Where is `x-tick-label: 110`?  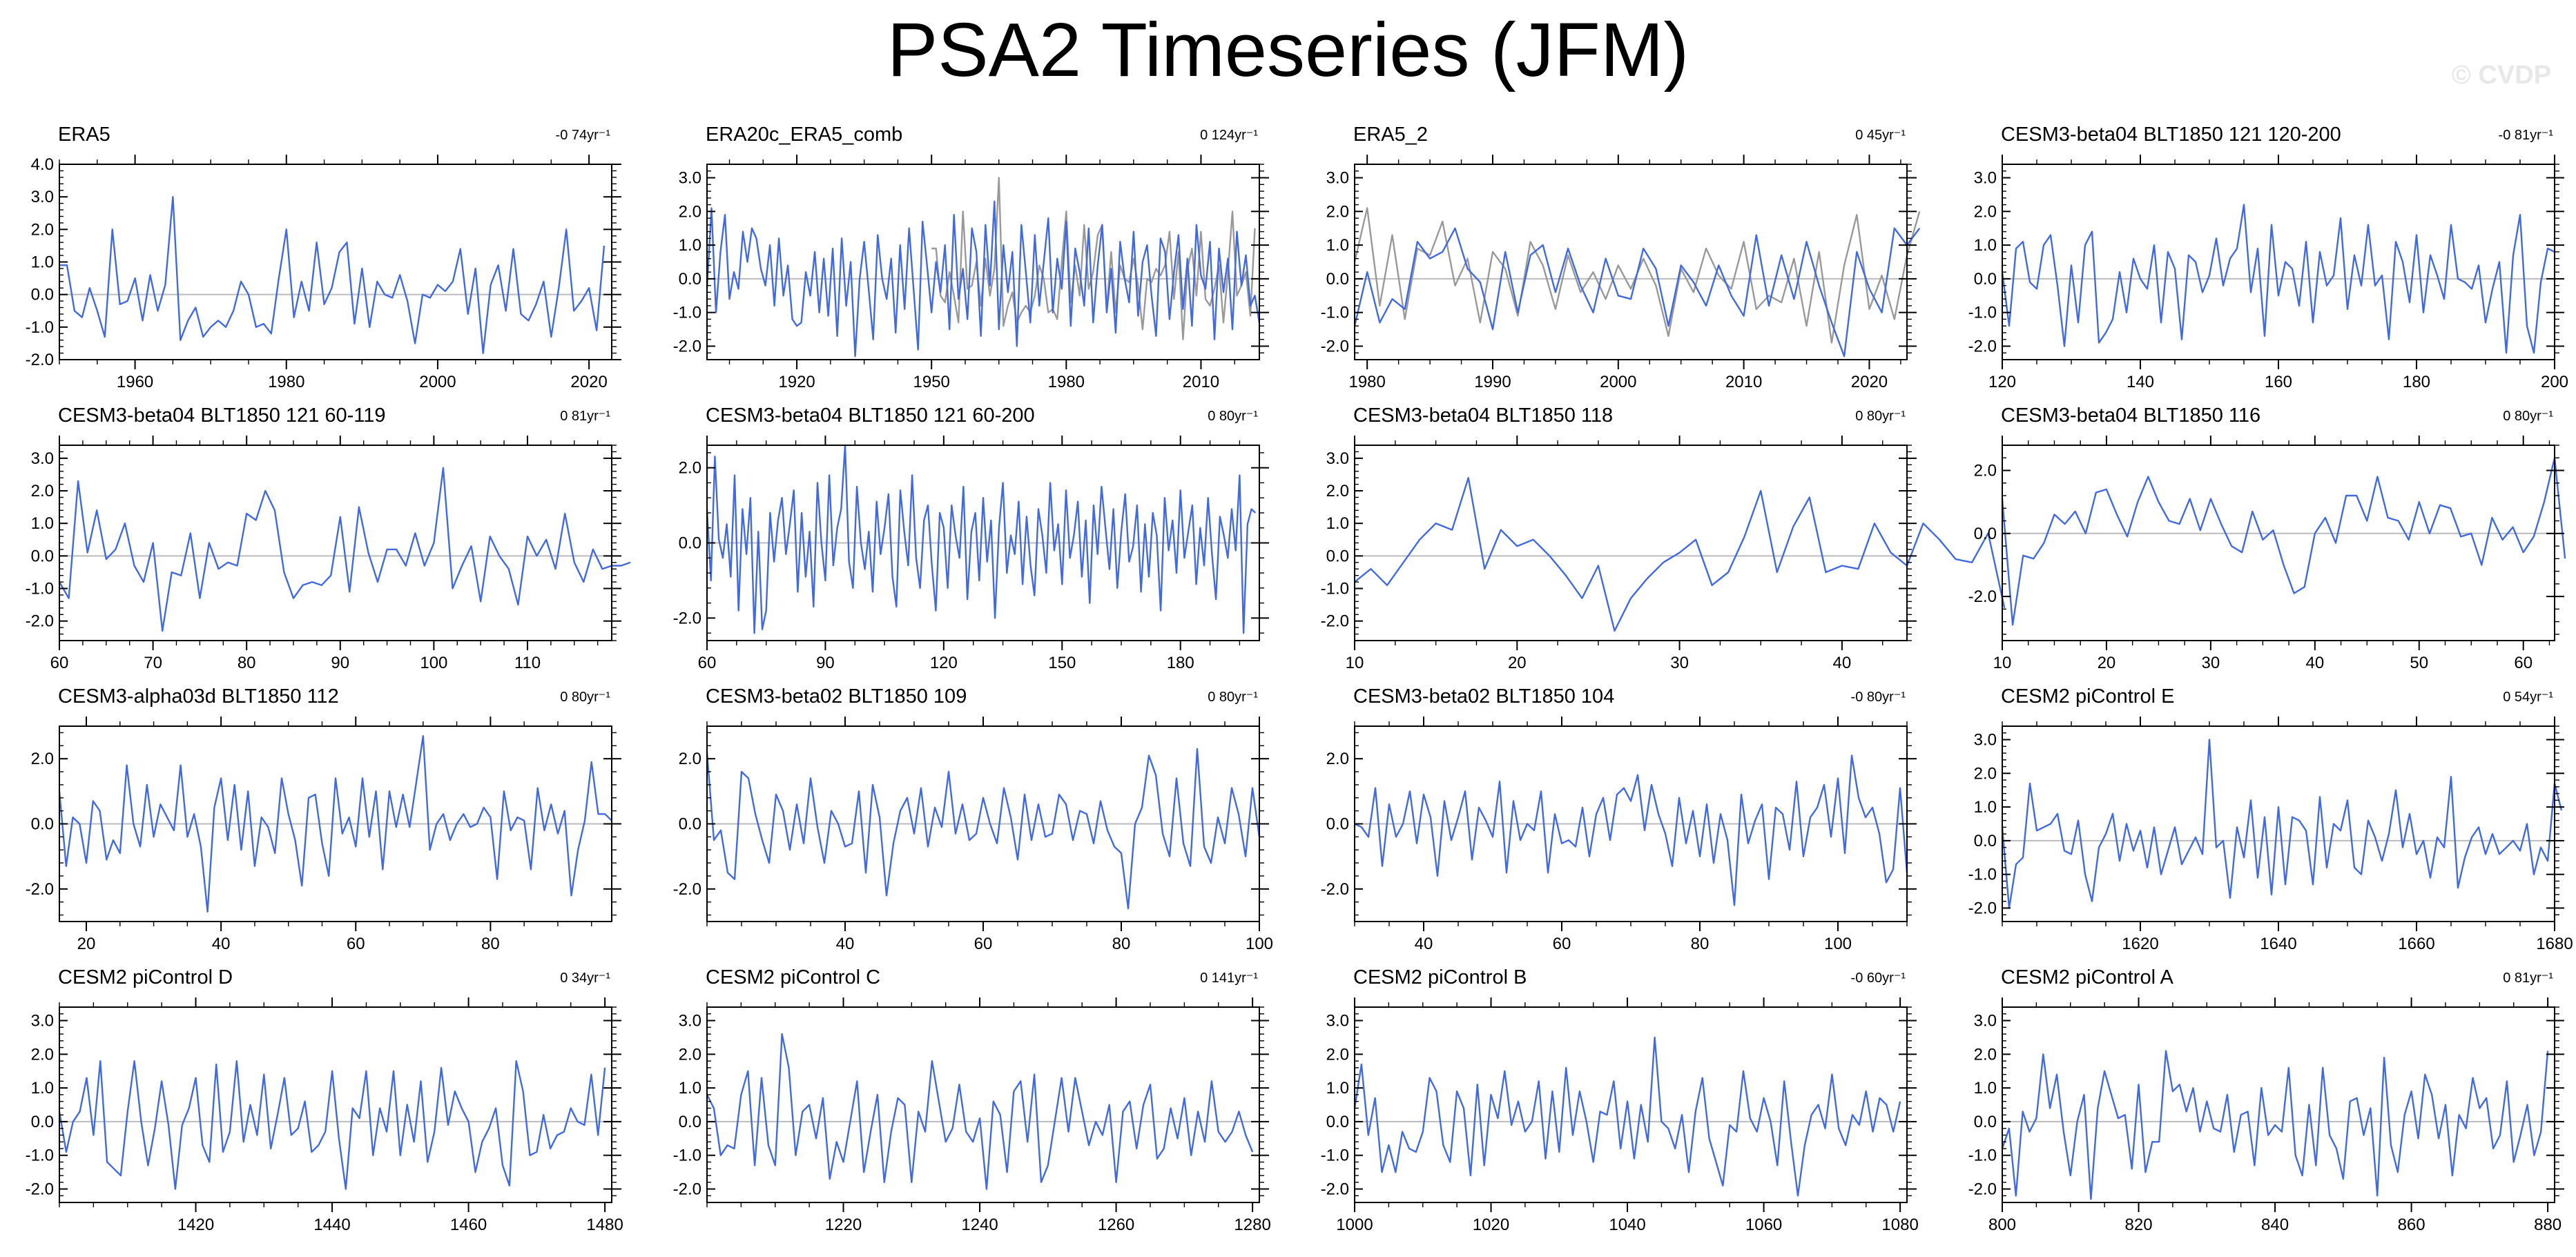 x-tick-label: 110 is located at coordinates (528, 663).